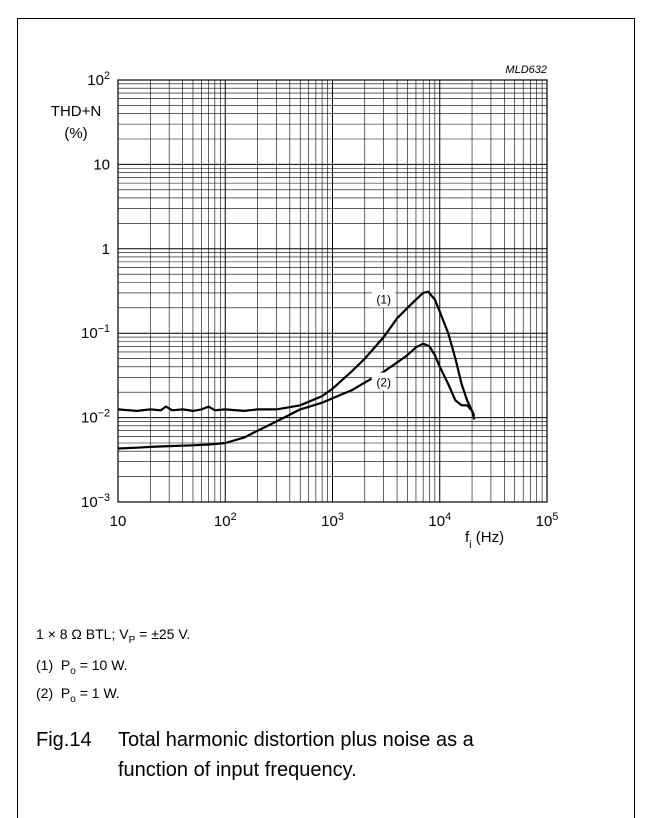  Describe the element at coordinates (237, 770) in the screenshot. I see `caption-line-2: function of input frequency.` at that location.